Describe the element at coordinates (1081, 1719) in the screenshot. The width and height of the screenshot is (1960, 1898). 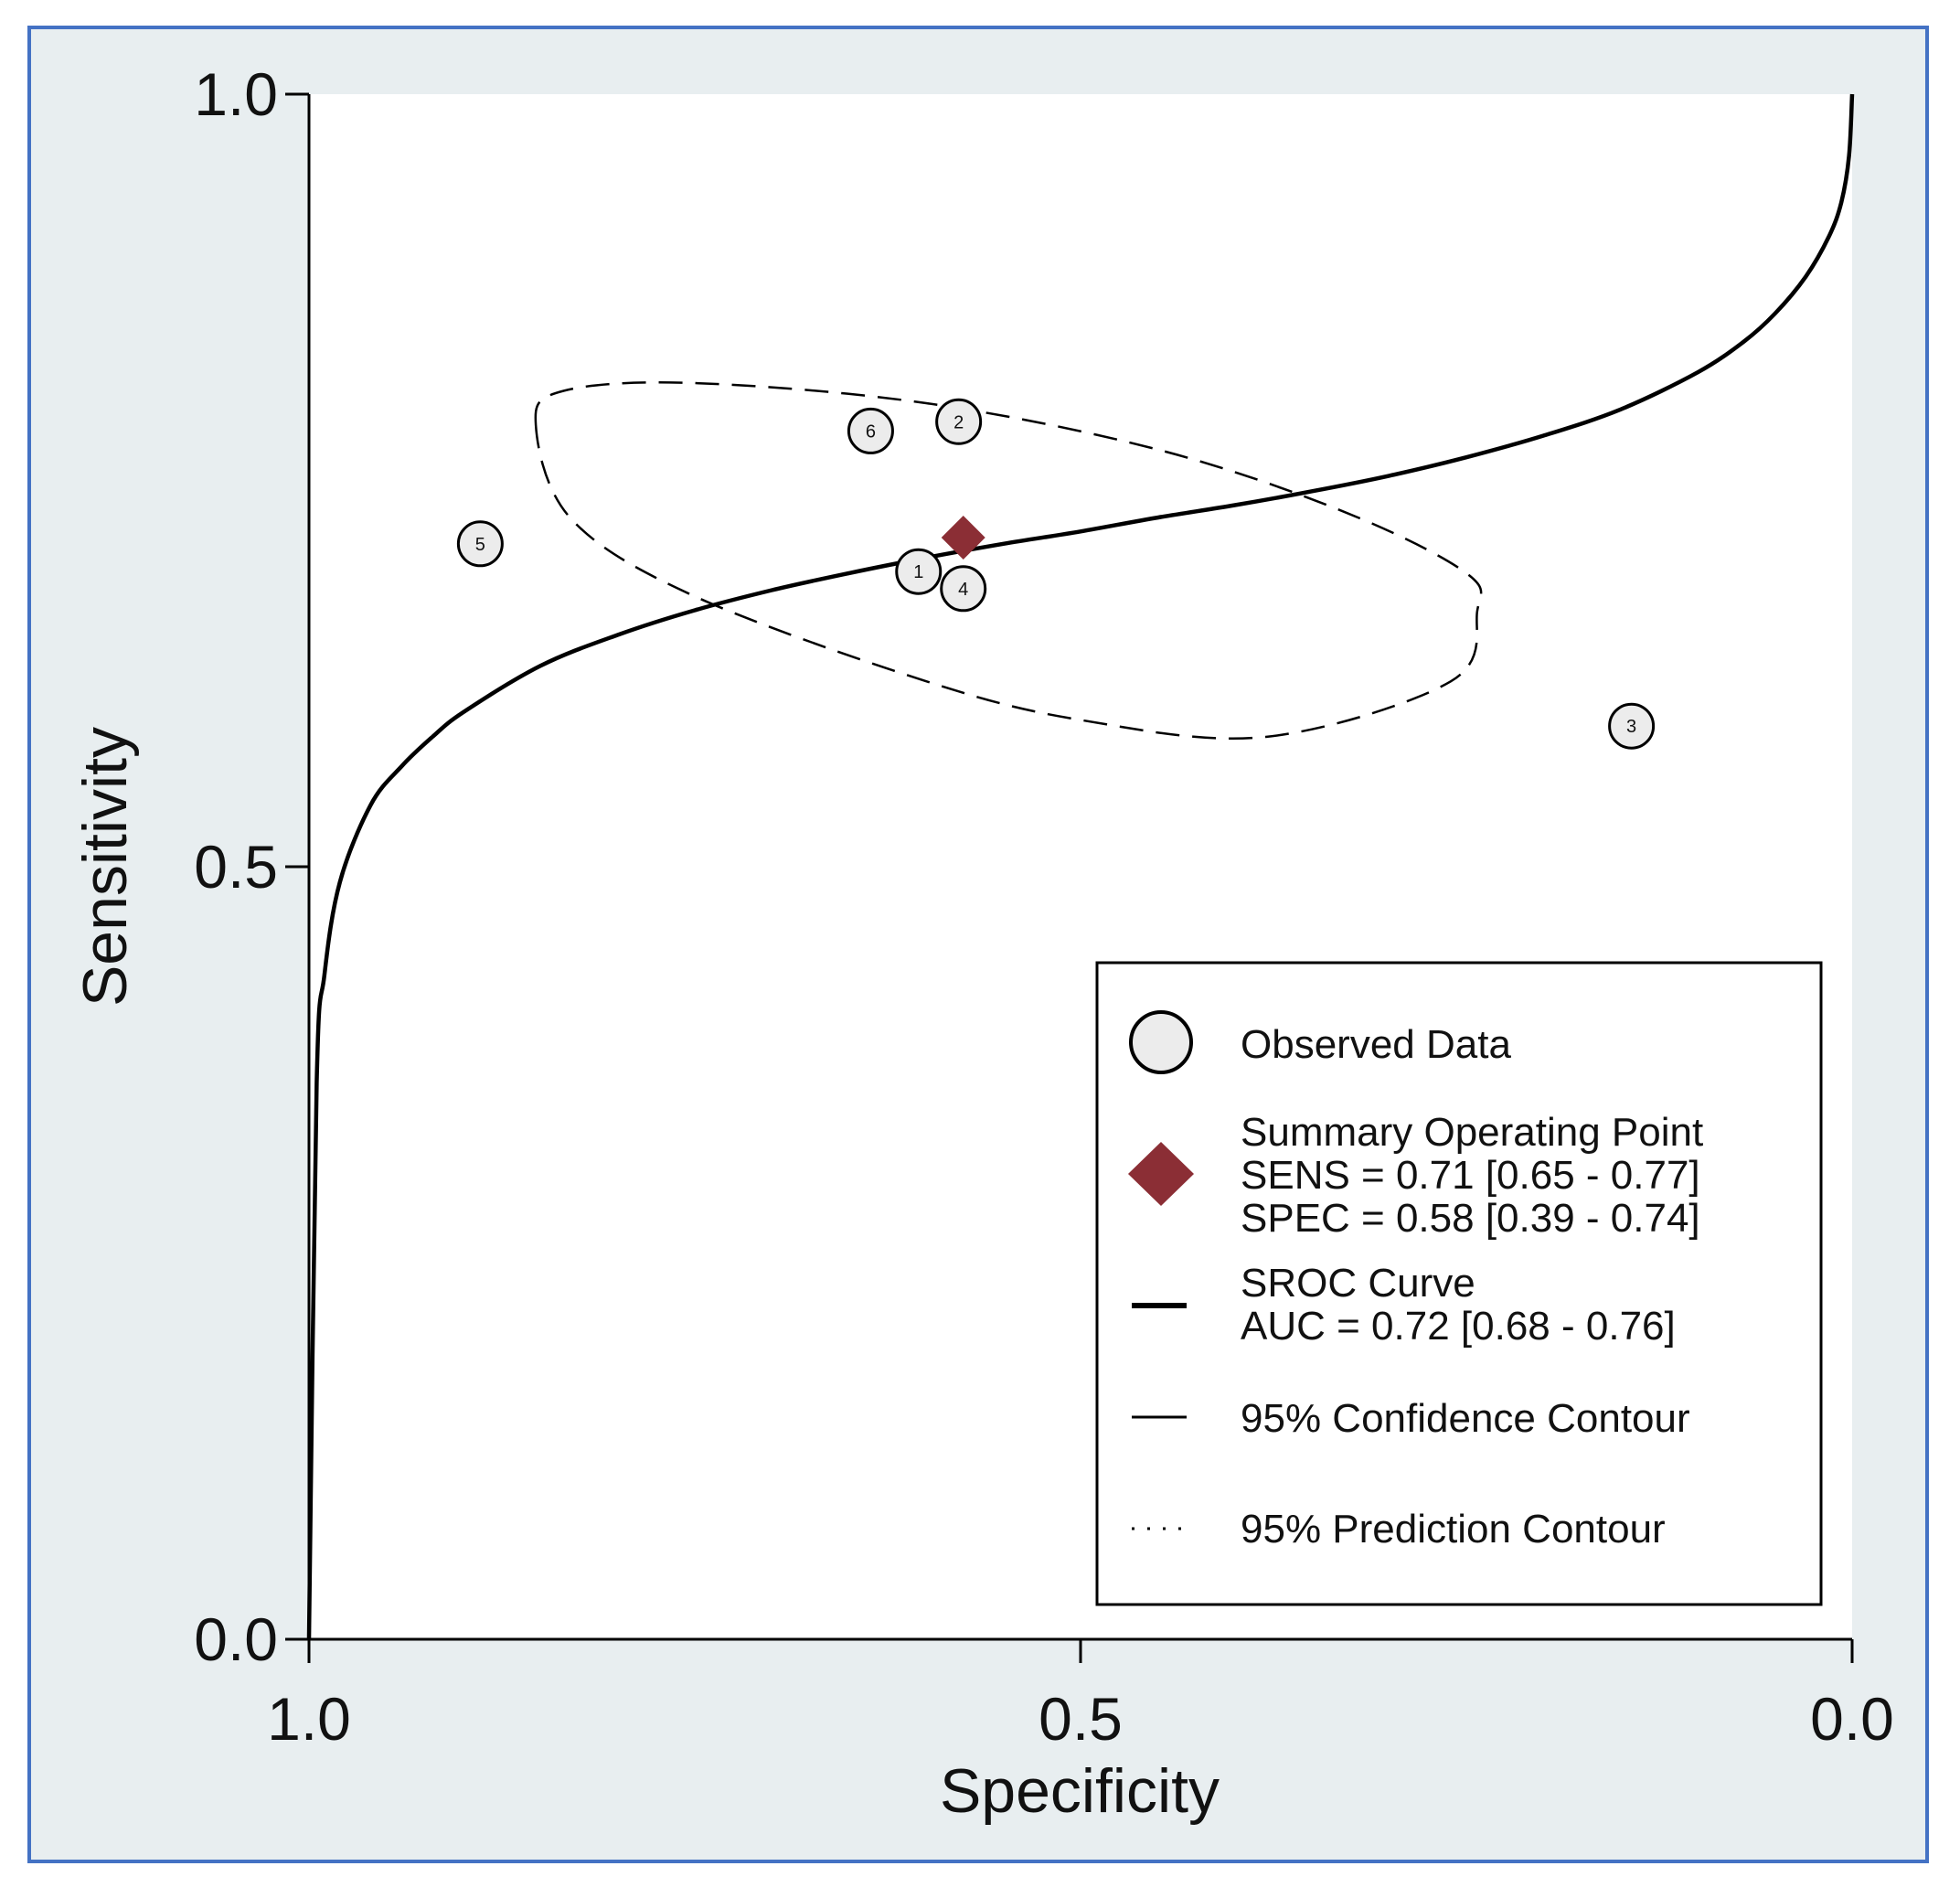
I see `x-tick-label: 0.5` at that location.